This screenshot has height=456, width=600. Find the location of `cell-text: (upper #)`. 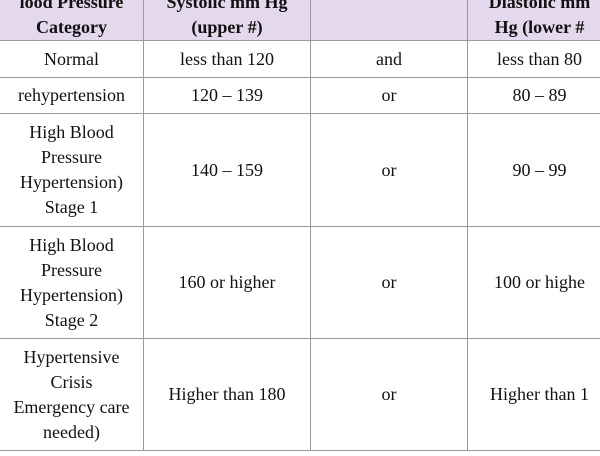

cell-text: (upper #) is located at coordinates (227, 26).